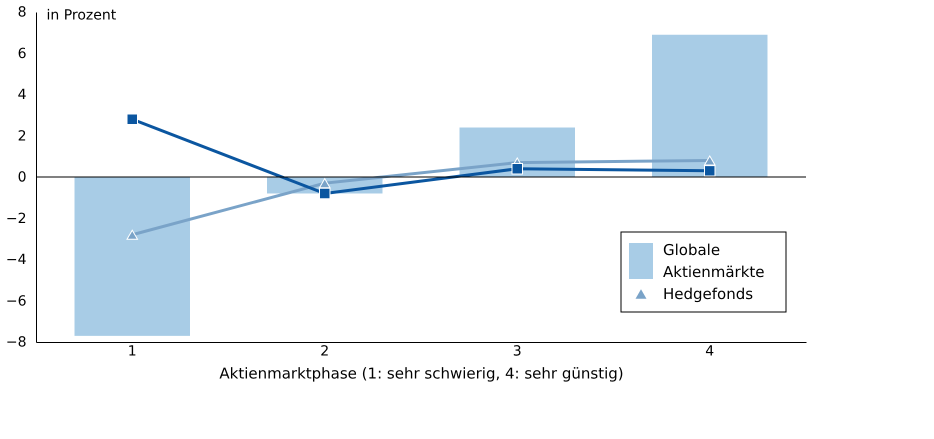 This screenshot has width=934, height=439. Describe the element at coordinates (22, 95) in the screenshot. I see `y-tick-label: 4` at that location.